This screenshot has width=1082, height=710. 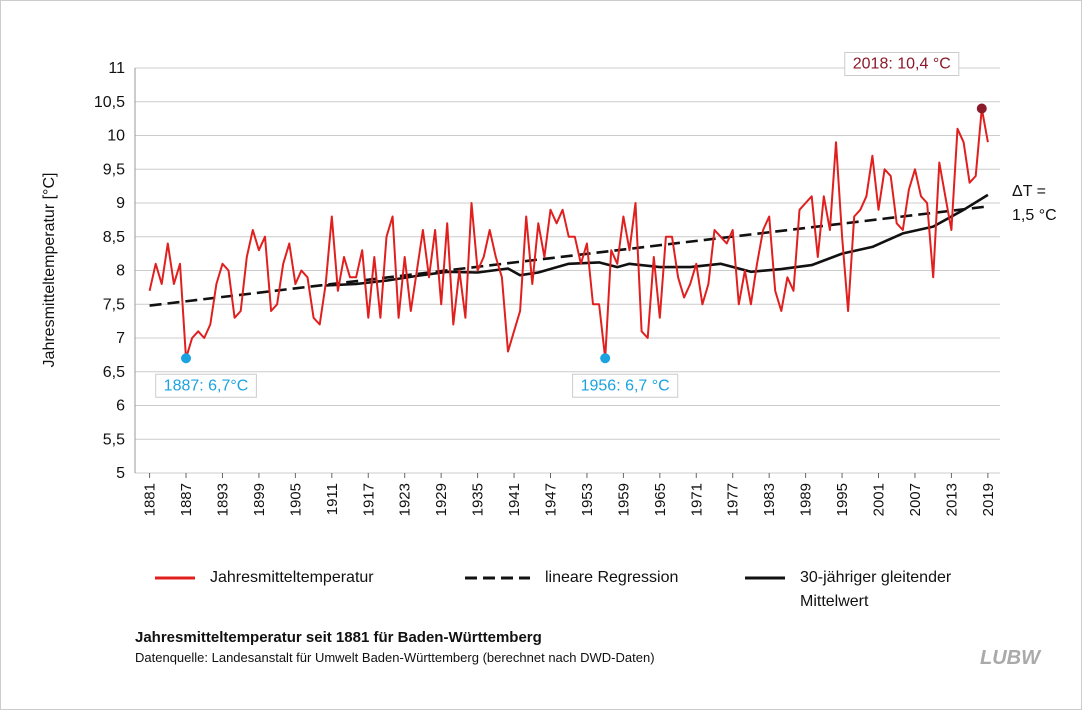 What do you see at coordinates (733, 499) in the screenshot?
I see `x-tick-label: 1977` at bounding box center [733, 499].